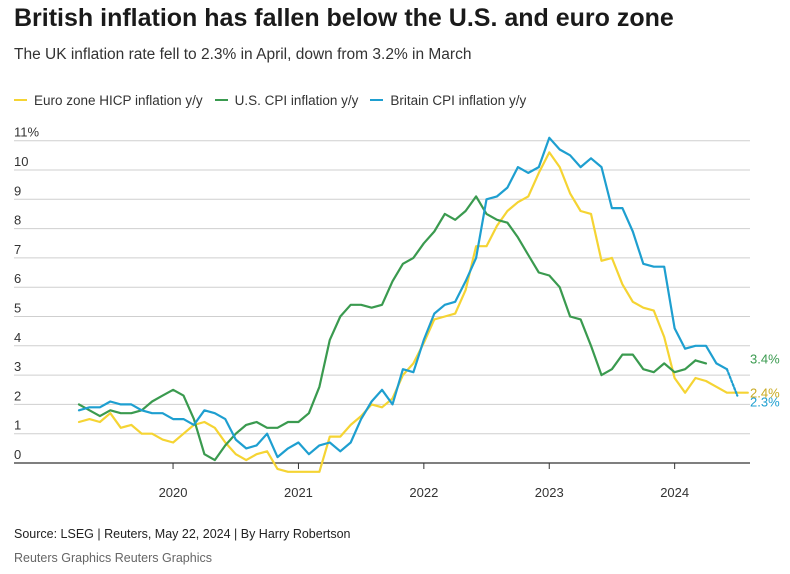  What do you see at coordinates (17, 190) in the screenshot?
I see `y-tick-label: 9` at bounding box center [17, 190].